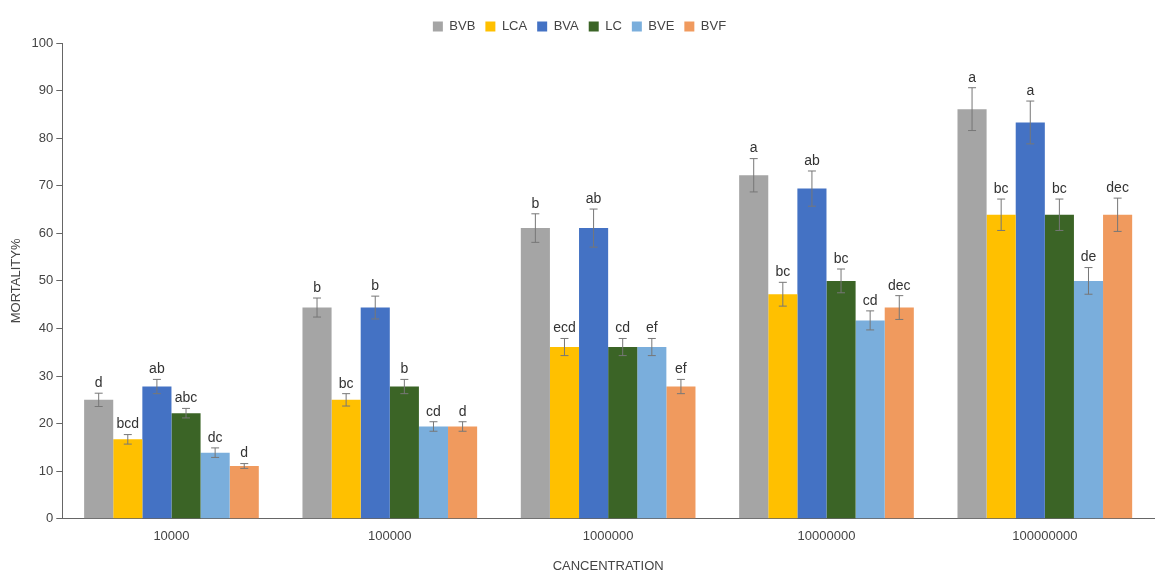 Image resolution: width=1164 pixels, height=578 pixels. I want to click on y-tick-label: 50, so click(46, 280).